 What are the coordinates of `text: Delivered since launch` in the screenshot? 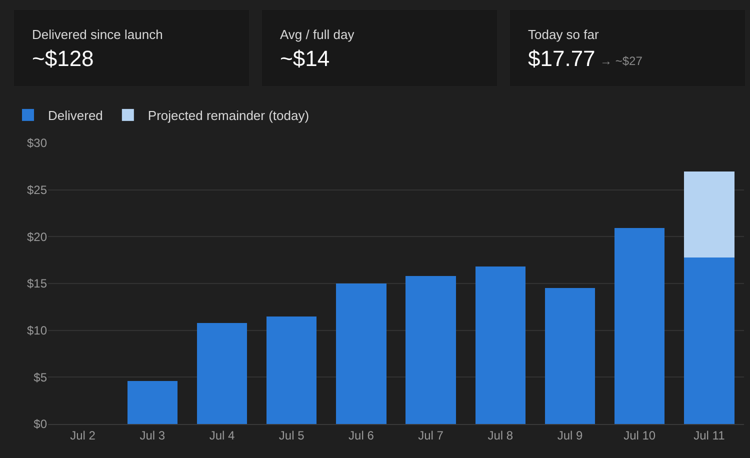 It's located at (97, 34).